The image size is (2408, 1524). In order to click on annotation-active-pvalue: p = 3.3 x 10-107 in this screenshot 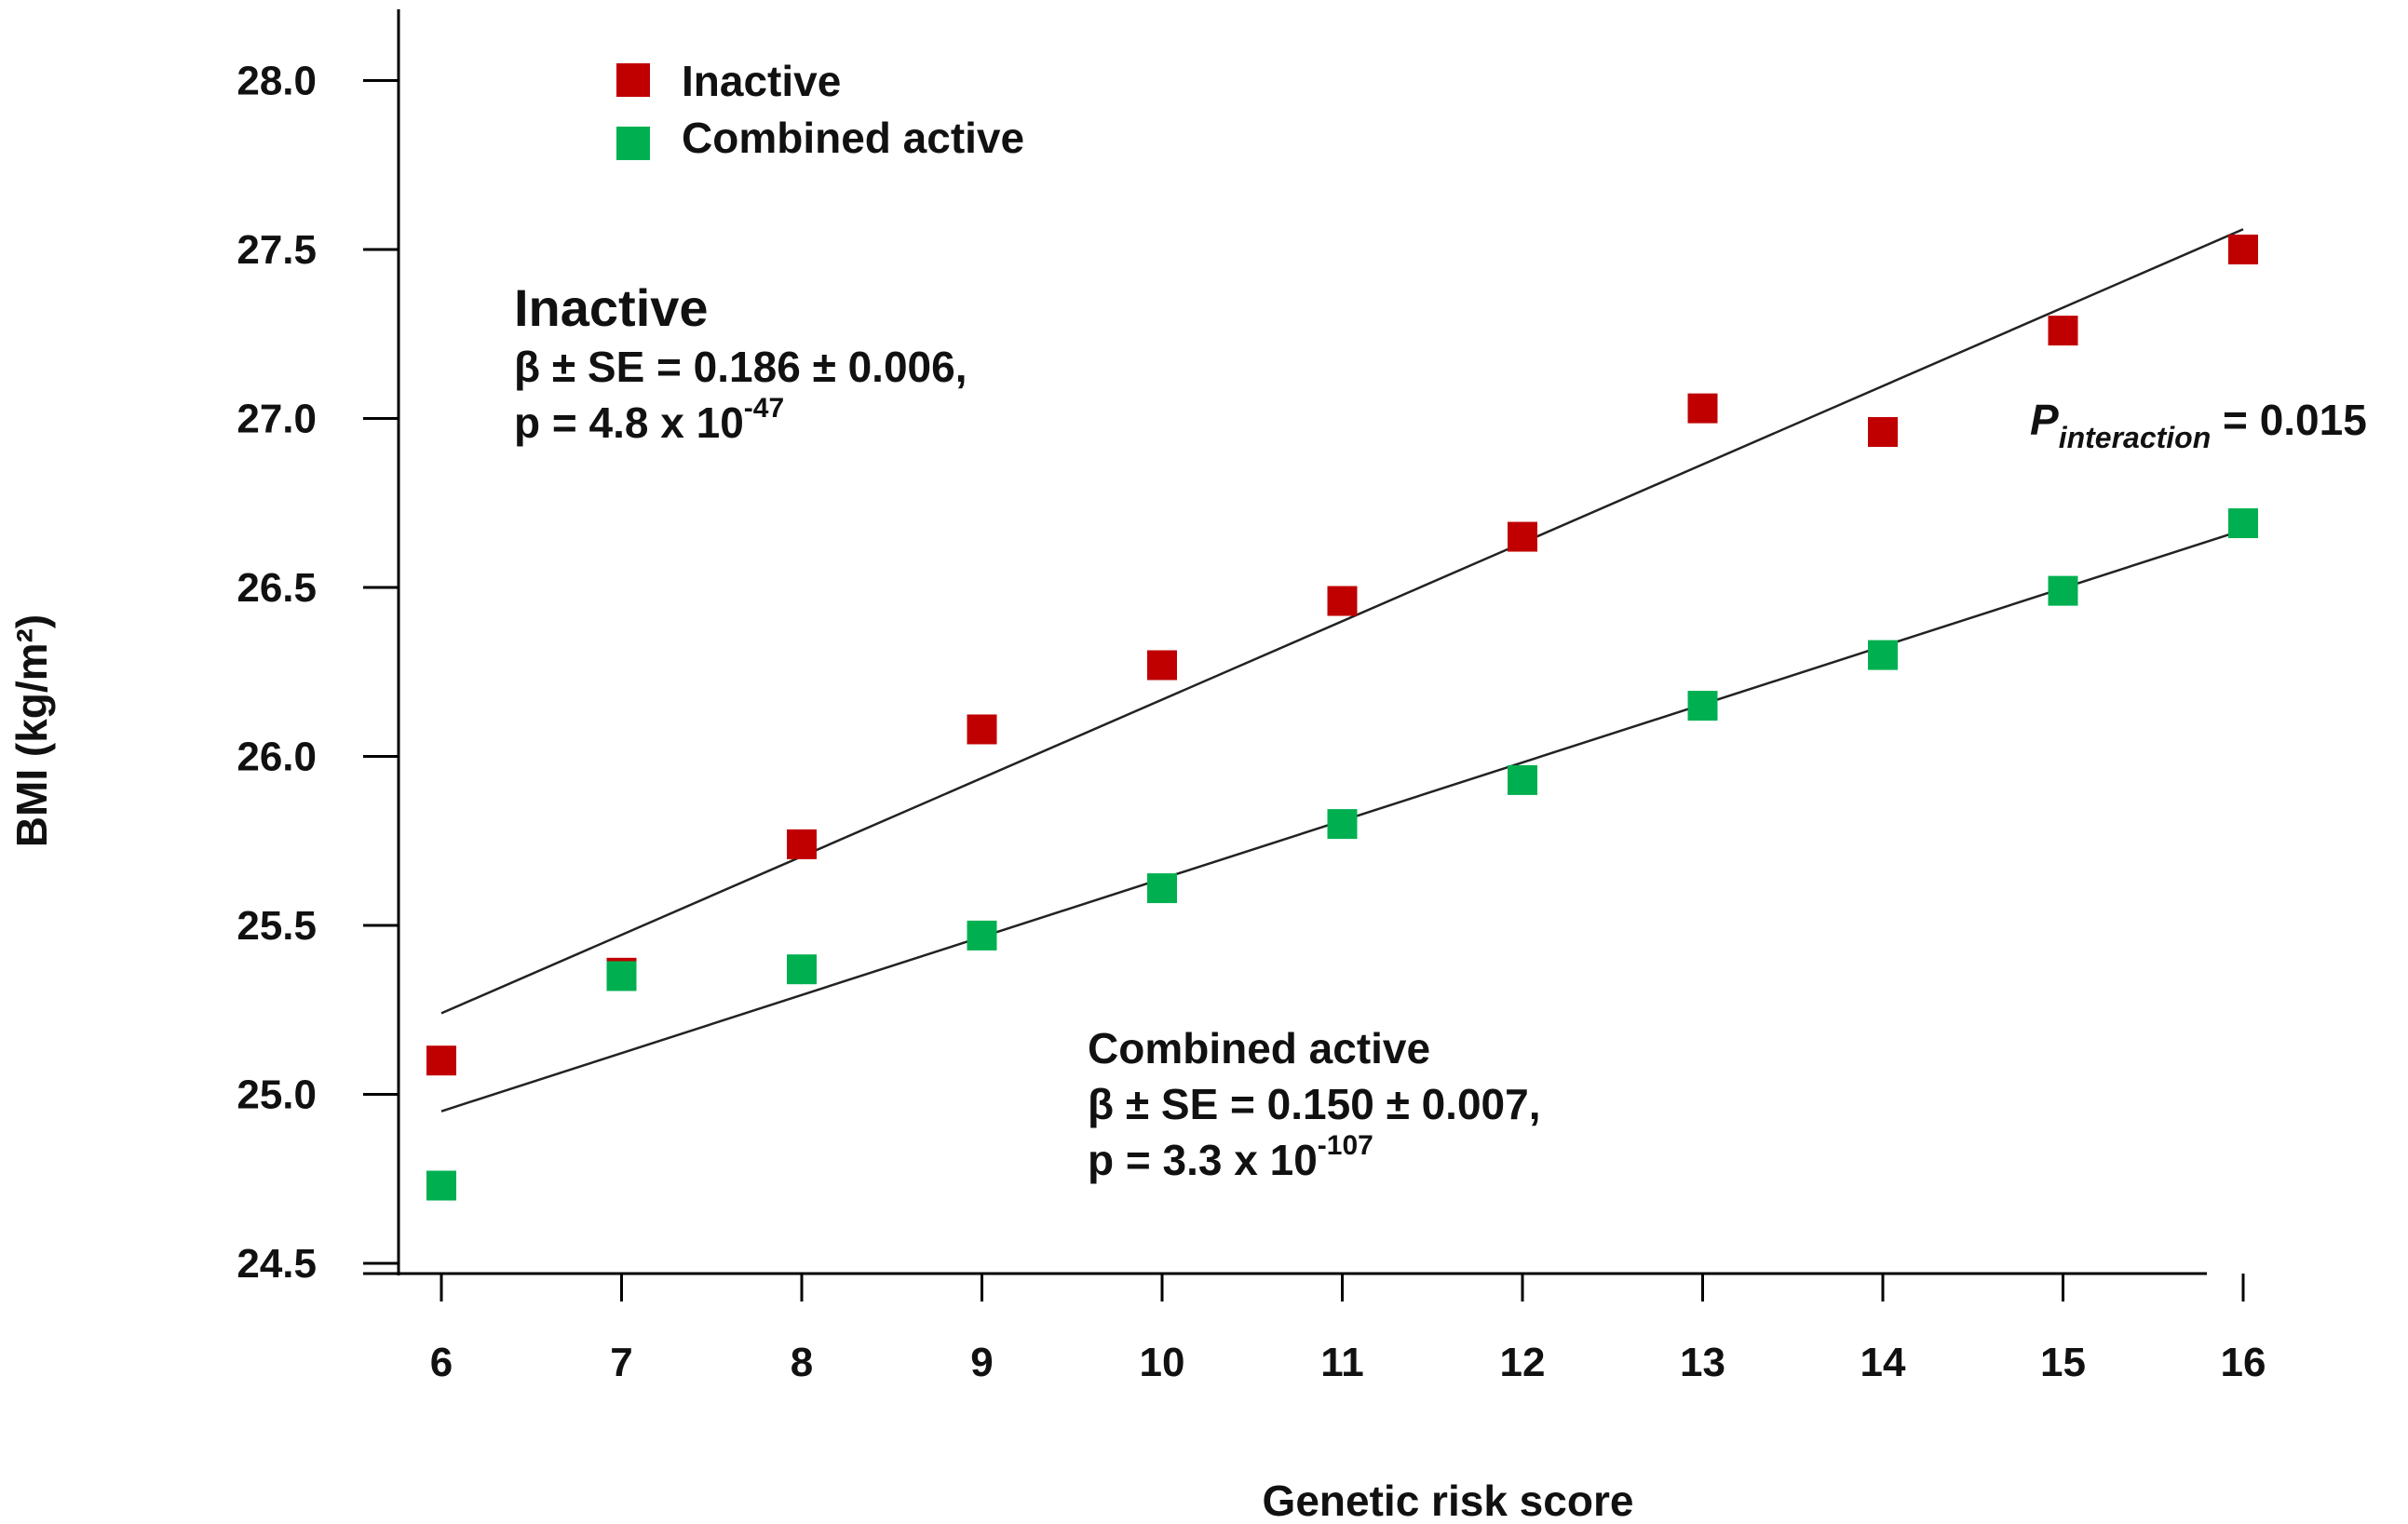, I will do `click(1230, 1157)`.